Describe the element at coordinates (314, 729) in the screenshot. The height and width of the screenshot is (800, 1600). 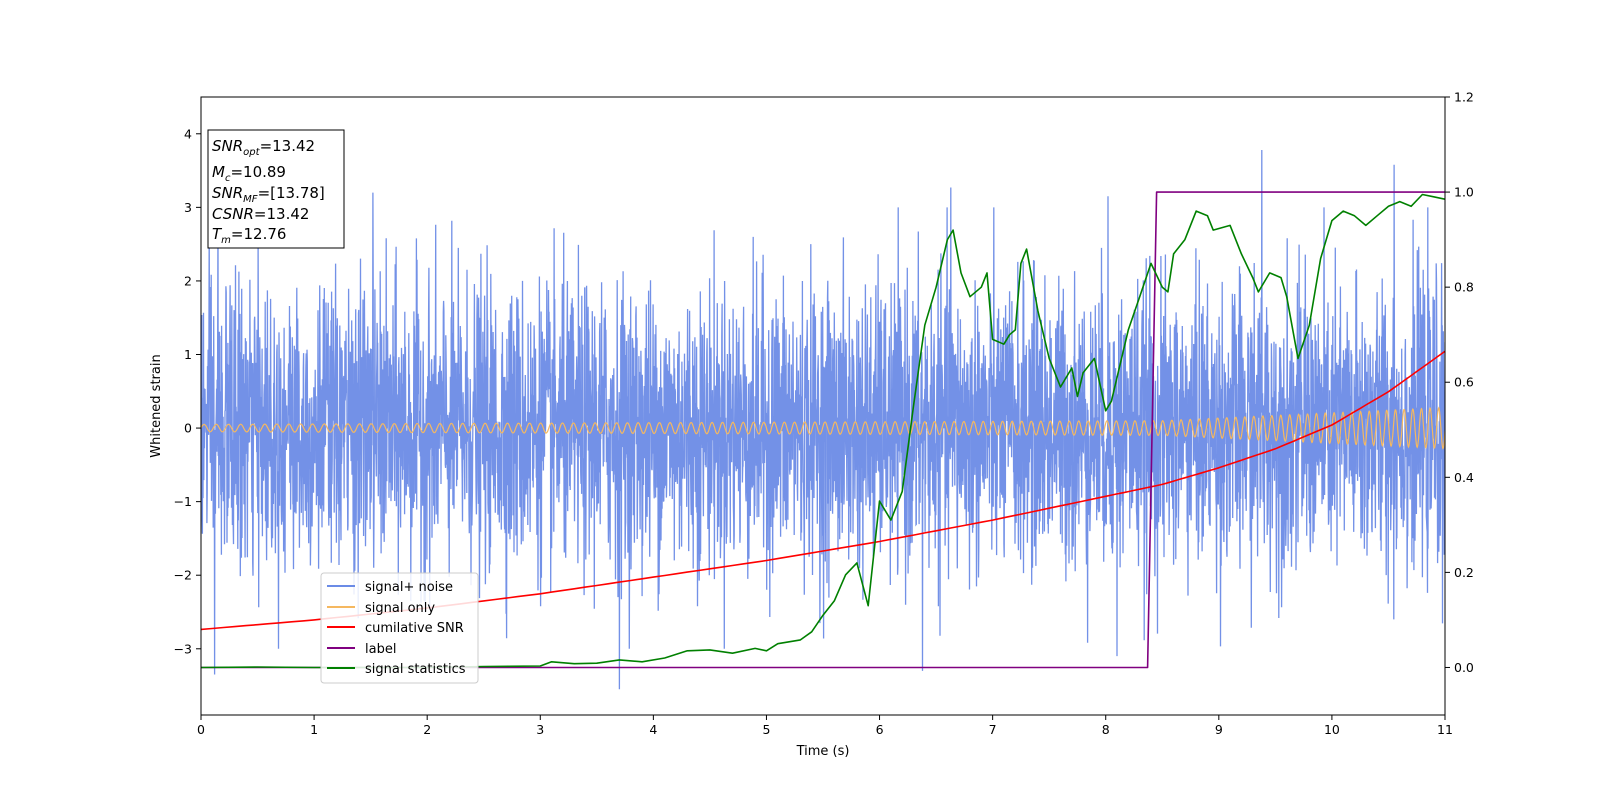
I see `x-tick-label: 1` at that location.